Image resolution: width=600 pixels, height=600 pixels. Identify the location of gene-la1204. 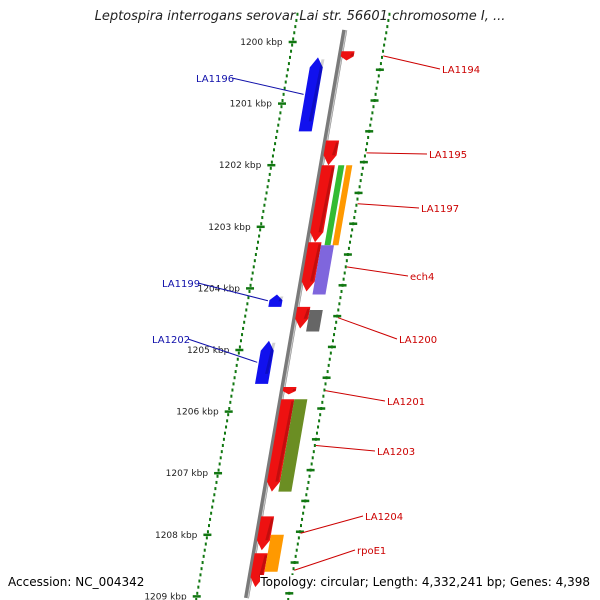
(265, 533).